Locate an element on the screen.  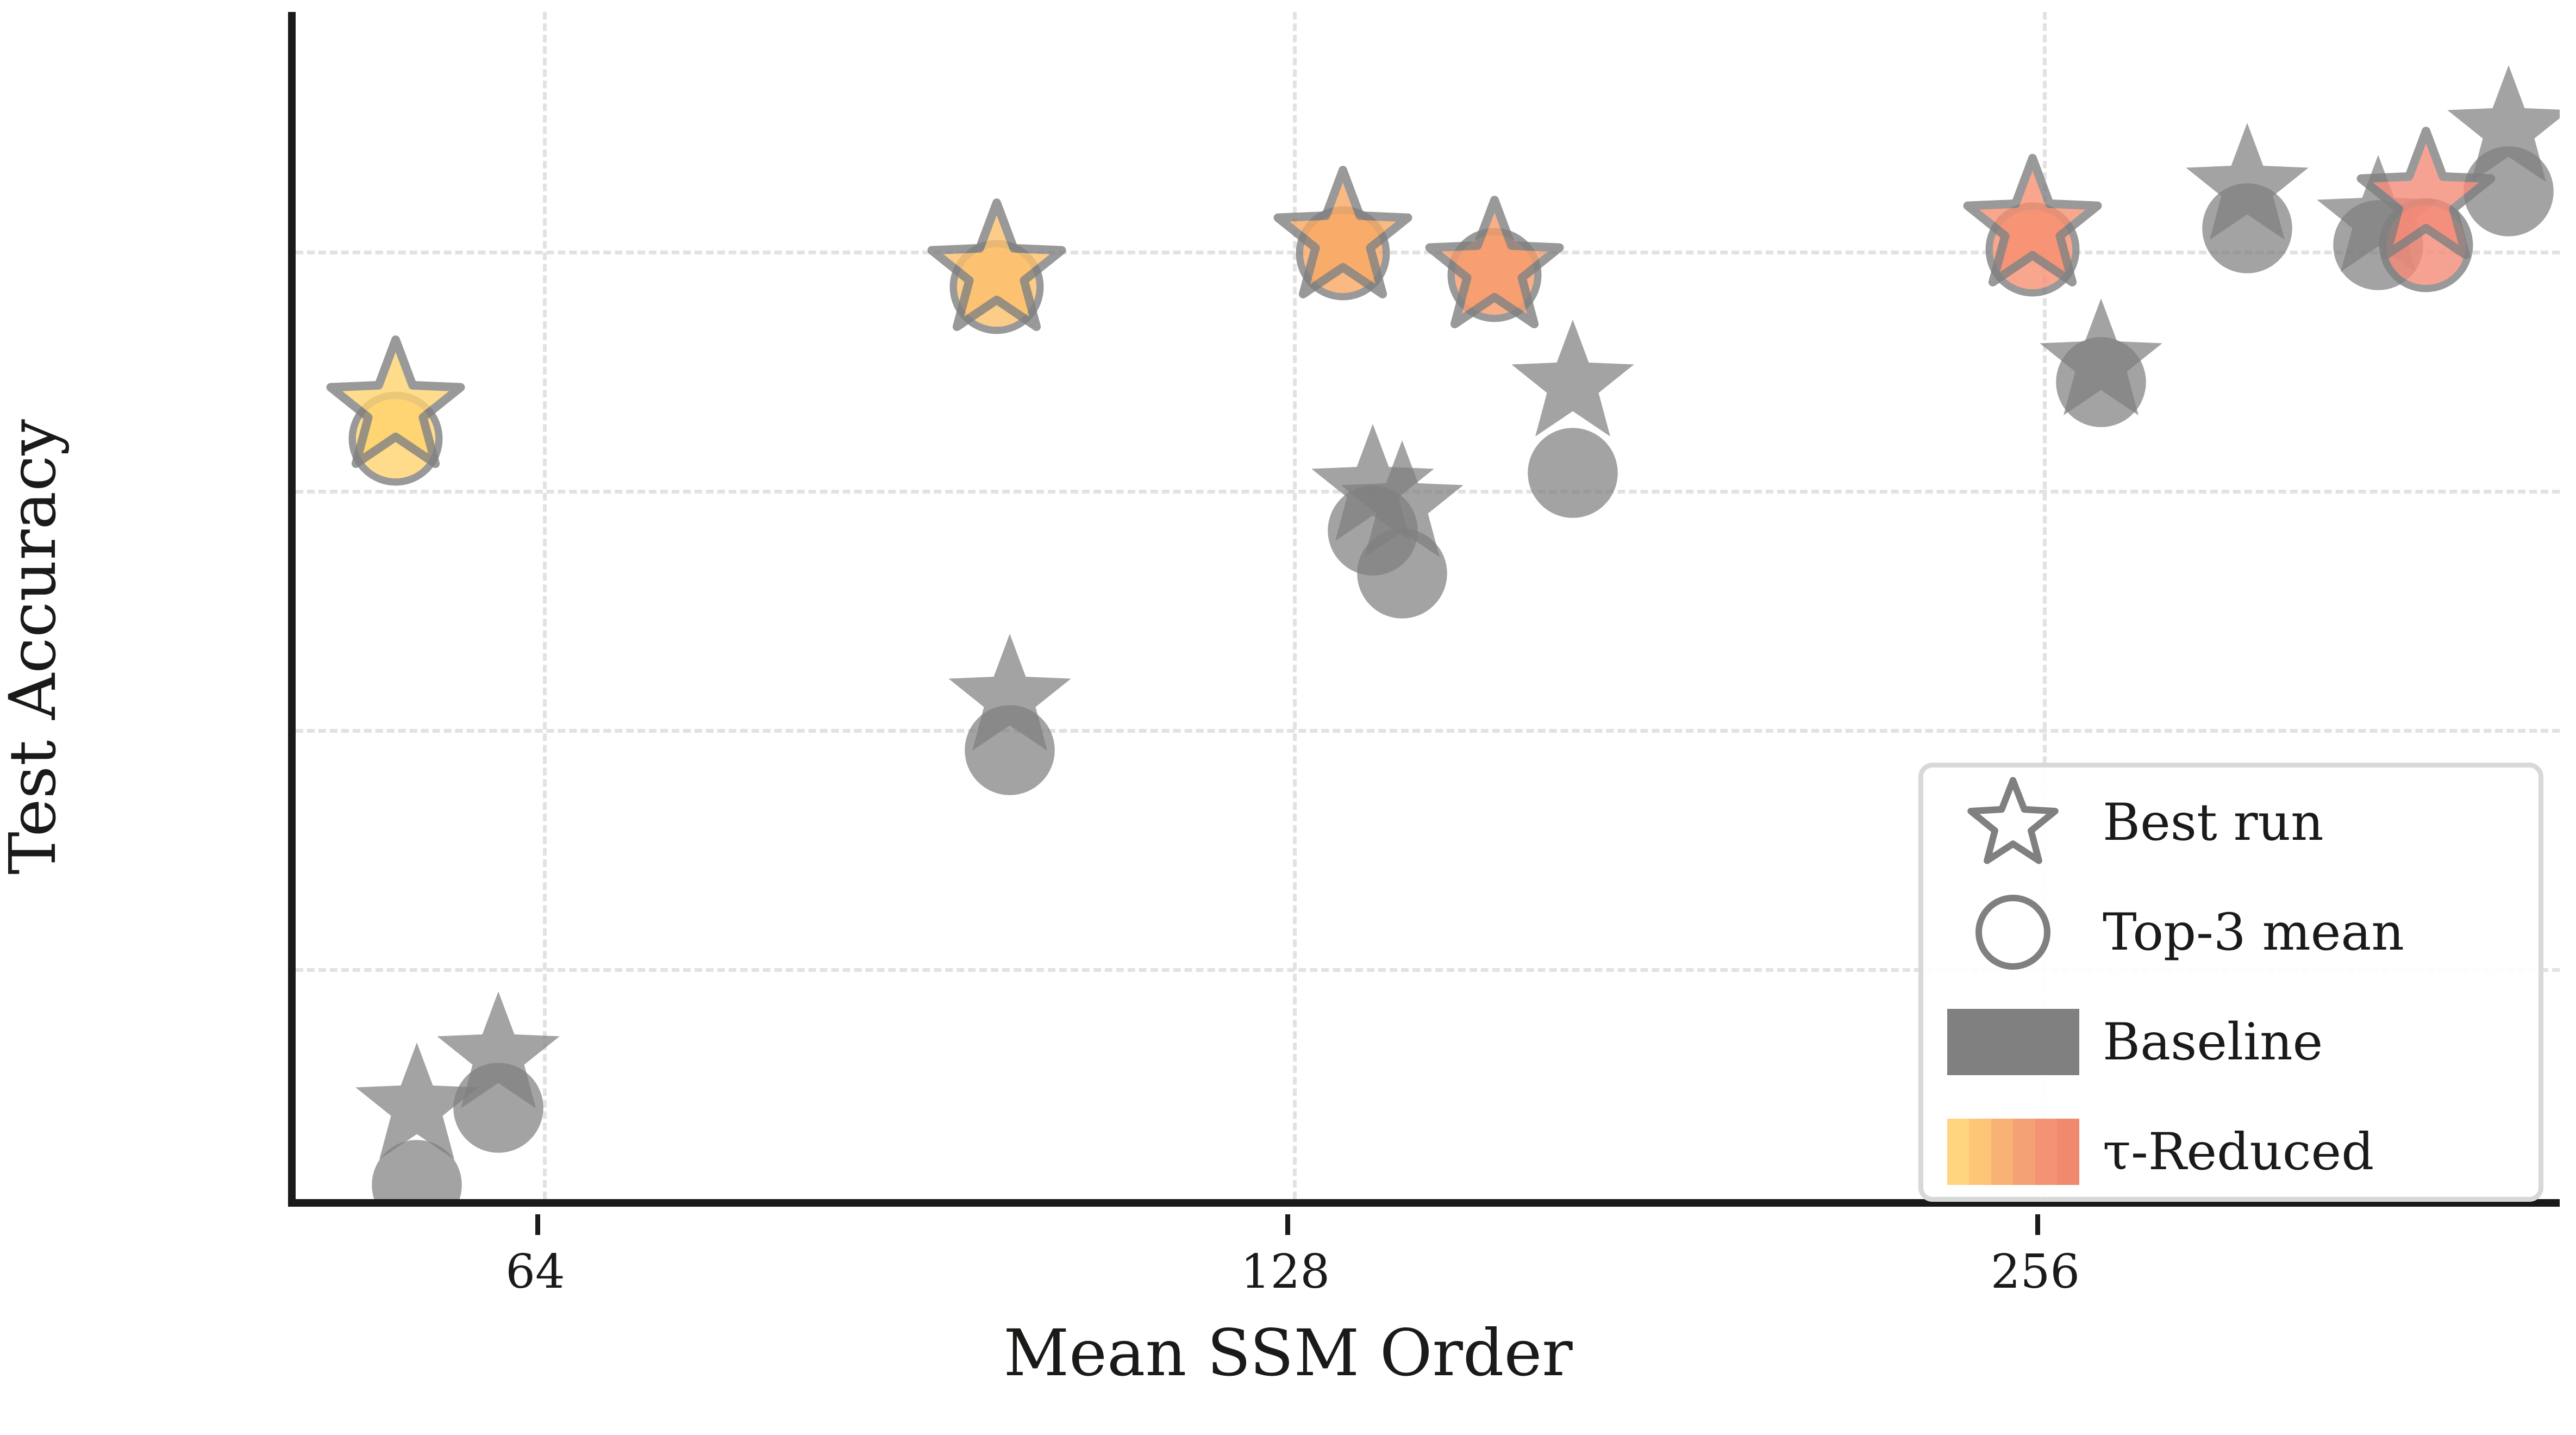
gradient-swatch is located at coordinates (2013, 1152).